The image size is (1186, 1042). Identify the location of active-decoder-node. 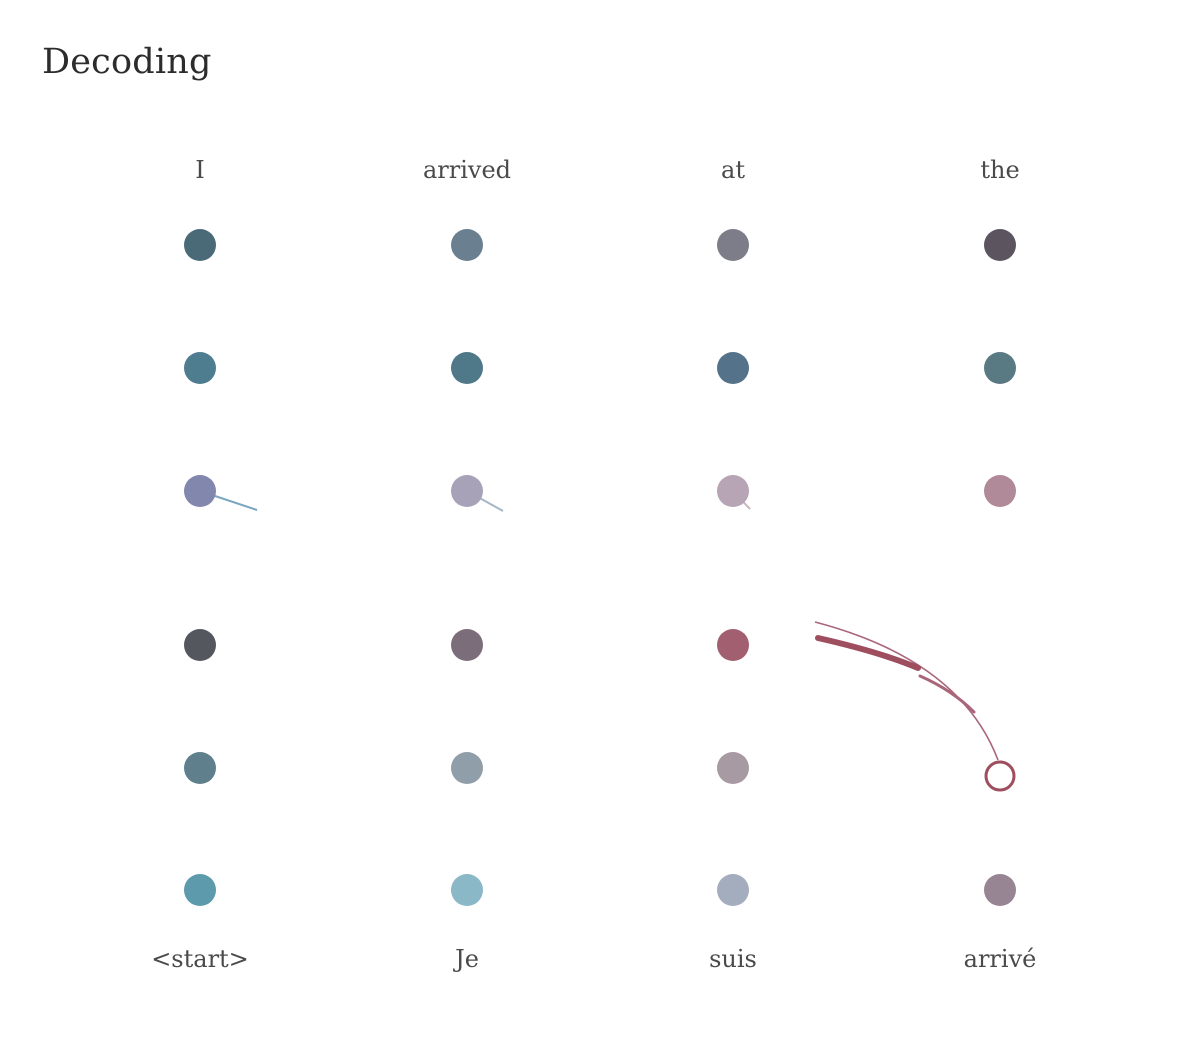
(1000, 776).